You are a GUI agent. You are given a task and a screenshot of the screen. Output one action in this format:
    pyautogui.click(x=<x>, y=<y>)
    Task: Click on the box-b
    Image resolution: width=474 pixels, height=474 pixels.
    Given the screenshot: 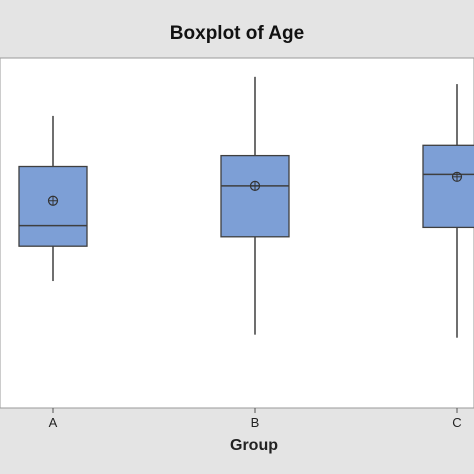 What is the action you would take?
    pyautogui.click(x=255, y=196)
    